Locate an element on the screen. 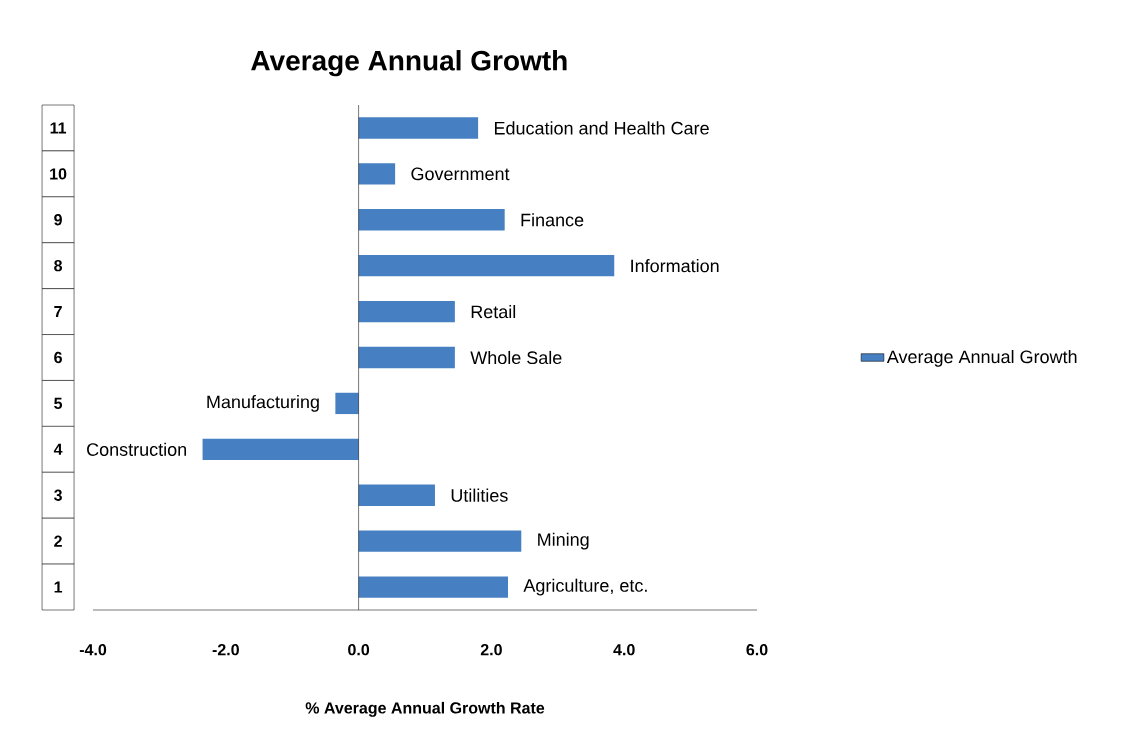 Image resolution: width=1140 pixels, height=733 pixels. annotation: Agriculture, etc. is located at coordinates (585, 587).